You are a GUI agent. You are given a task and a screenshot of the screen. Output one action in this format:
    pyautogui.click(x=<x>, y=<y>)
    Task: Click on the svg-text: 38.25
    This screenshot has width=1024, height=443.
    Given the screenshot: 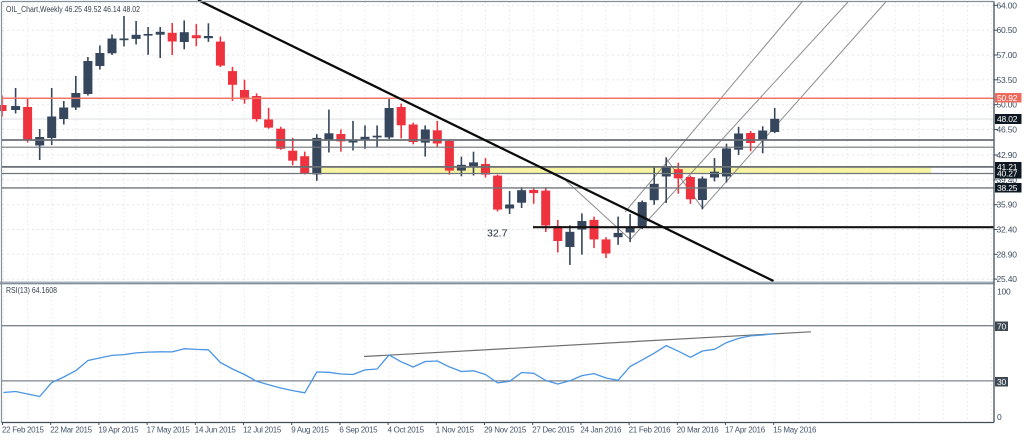 What is the action you would take?
    pyautogui.click(x=1007, y=188)
    